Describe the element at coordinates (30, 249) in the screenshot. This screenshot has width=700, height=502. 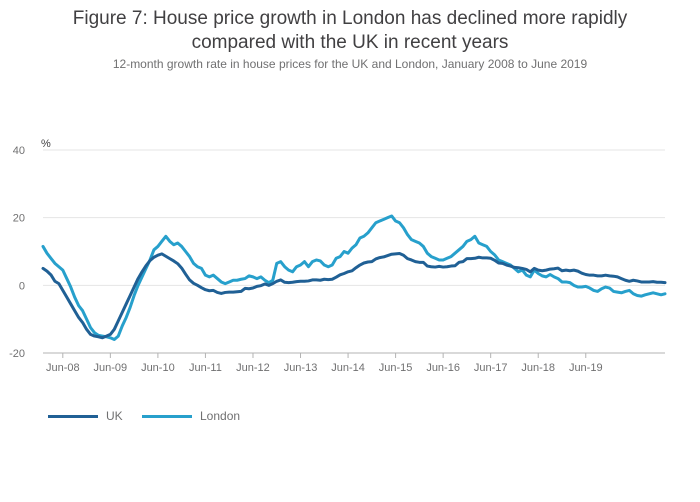
I see `y-axis: -20 0 20 40%` at that location.